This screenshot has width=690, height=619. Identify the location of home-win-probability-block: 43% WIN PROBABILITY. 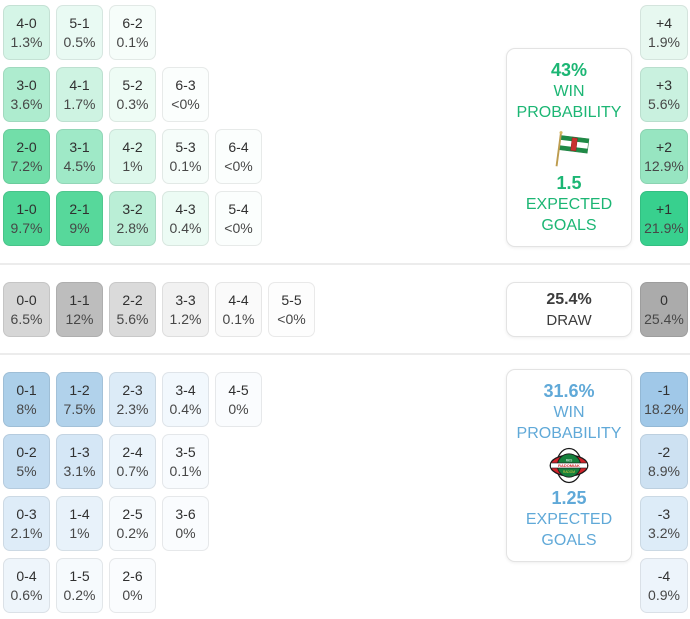
(569, 91).